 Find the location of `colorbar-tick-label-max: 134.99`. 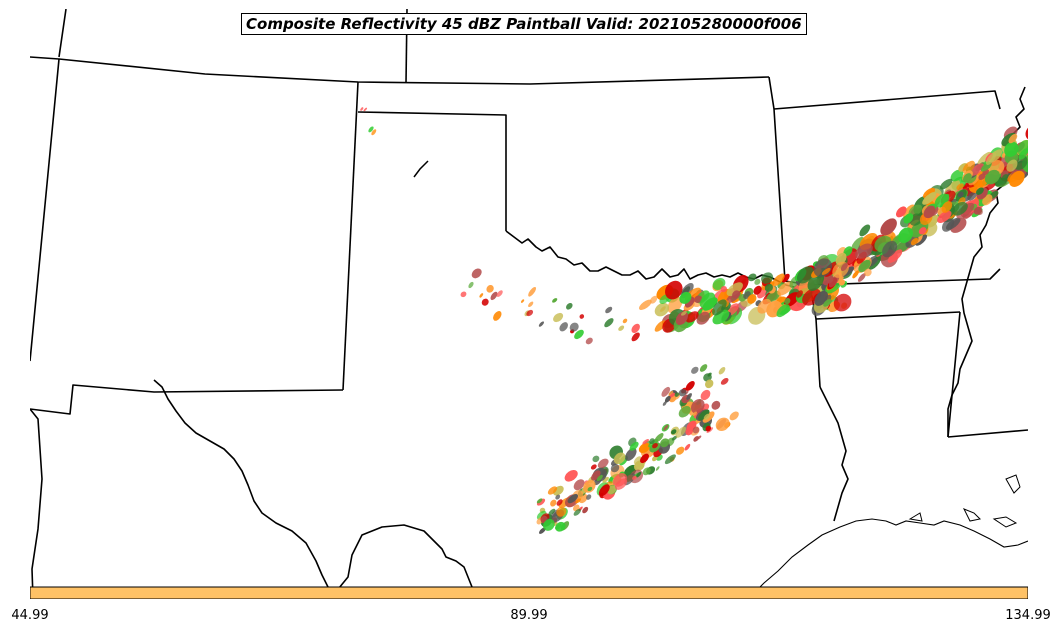

colorbar-tick-label-max: 134.99 is located at coordinates (1028, 615).